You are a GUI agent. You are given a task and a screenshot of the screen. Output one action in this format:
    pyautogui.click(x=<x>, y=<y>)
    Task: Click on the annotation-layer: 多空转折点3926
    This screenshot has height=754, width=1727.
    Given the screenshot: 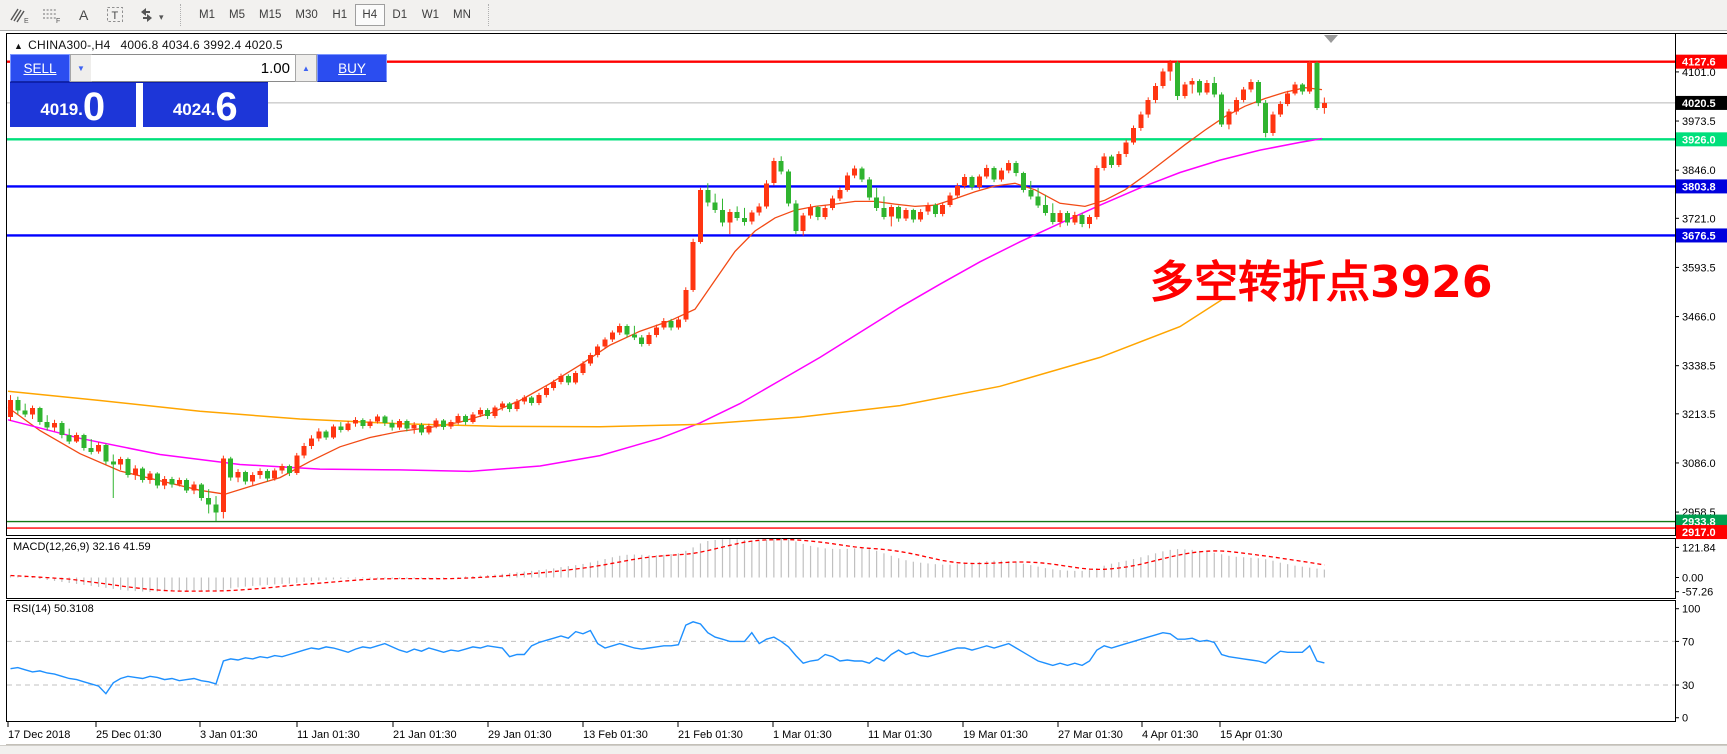 What is the action you would take?
    pyautogui.click(x=1321, y=282)
    